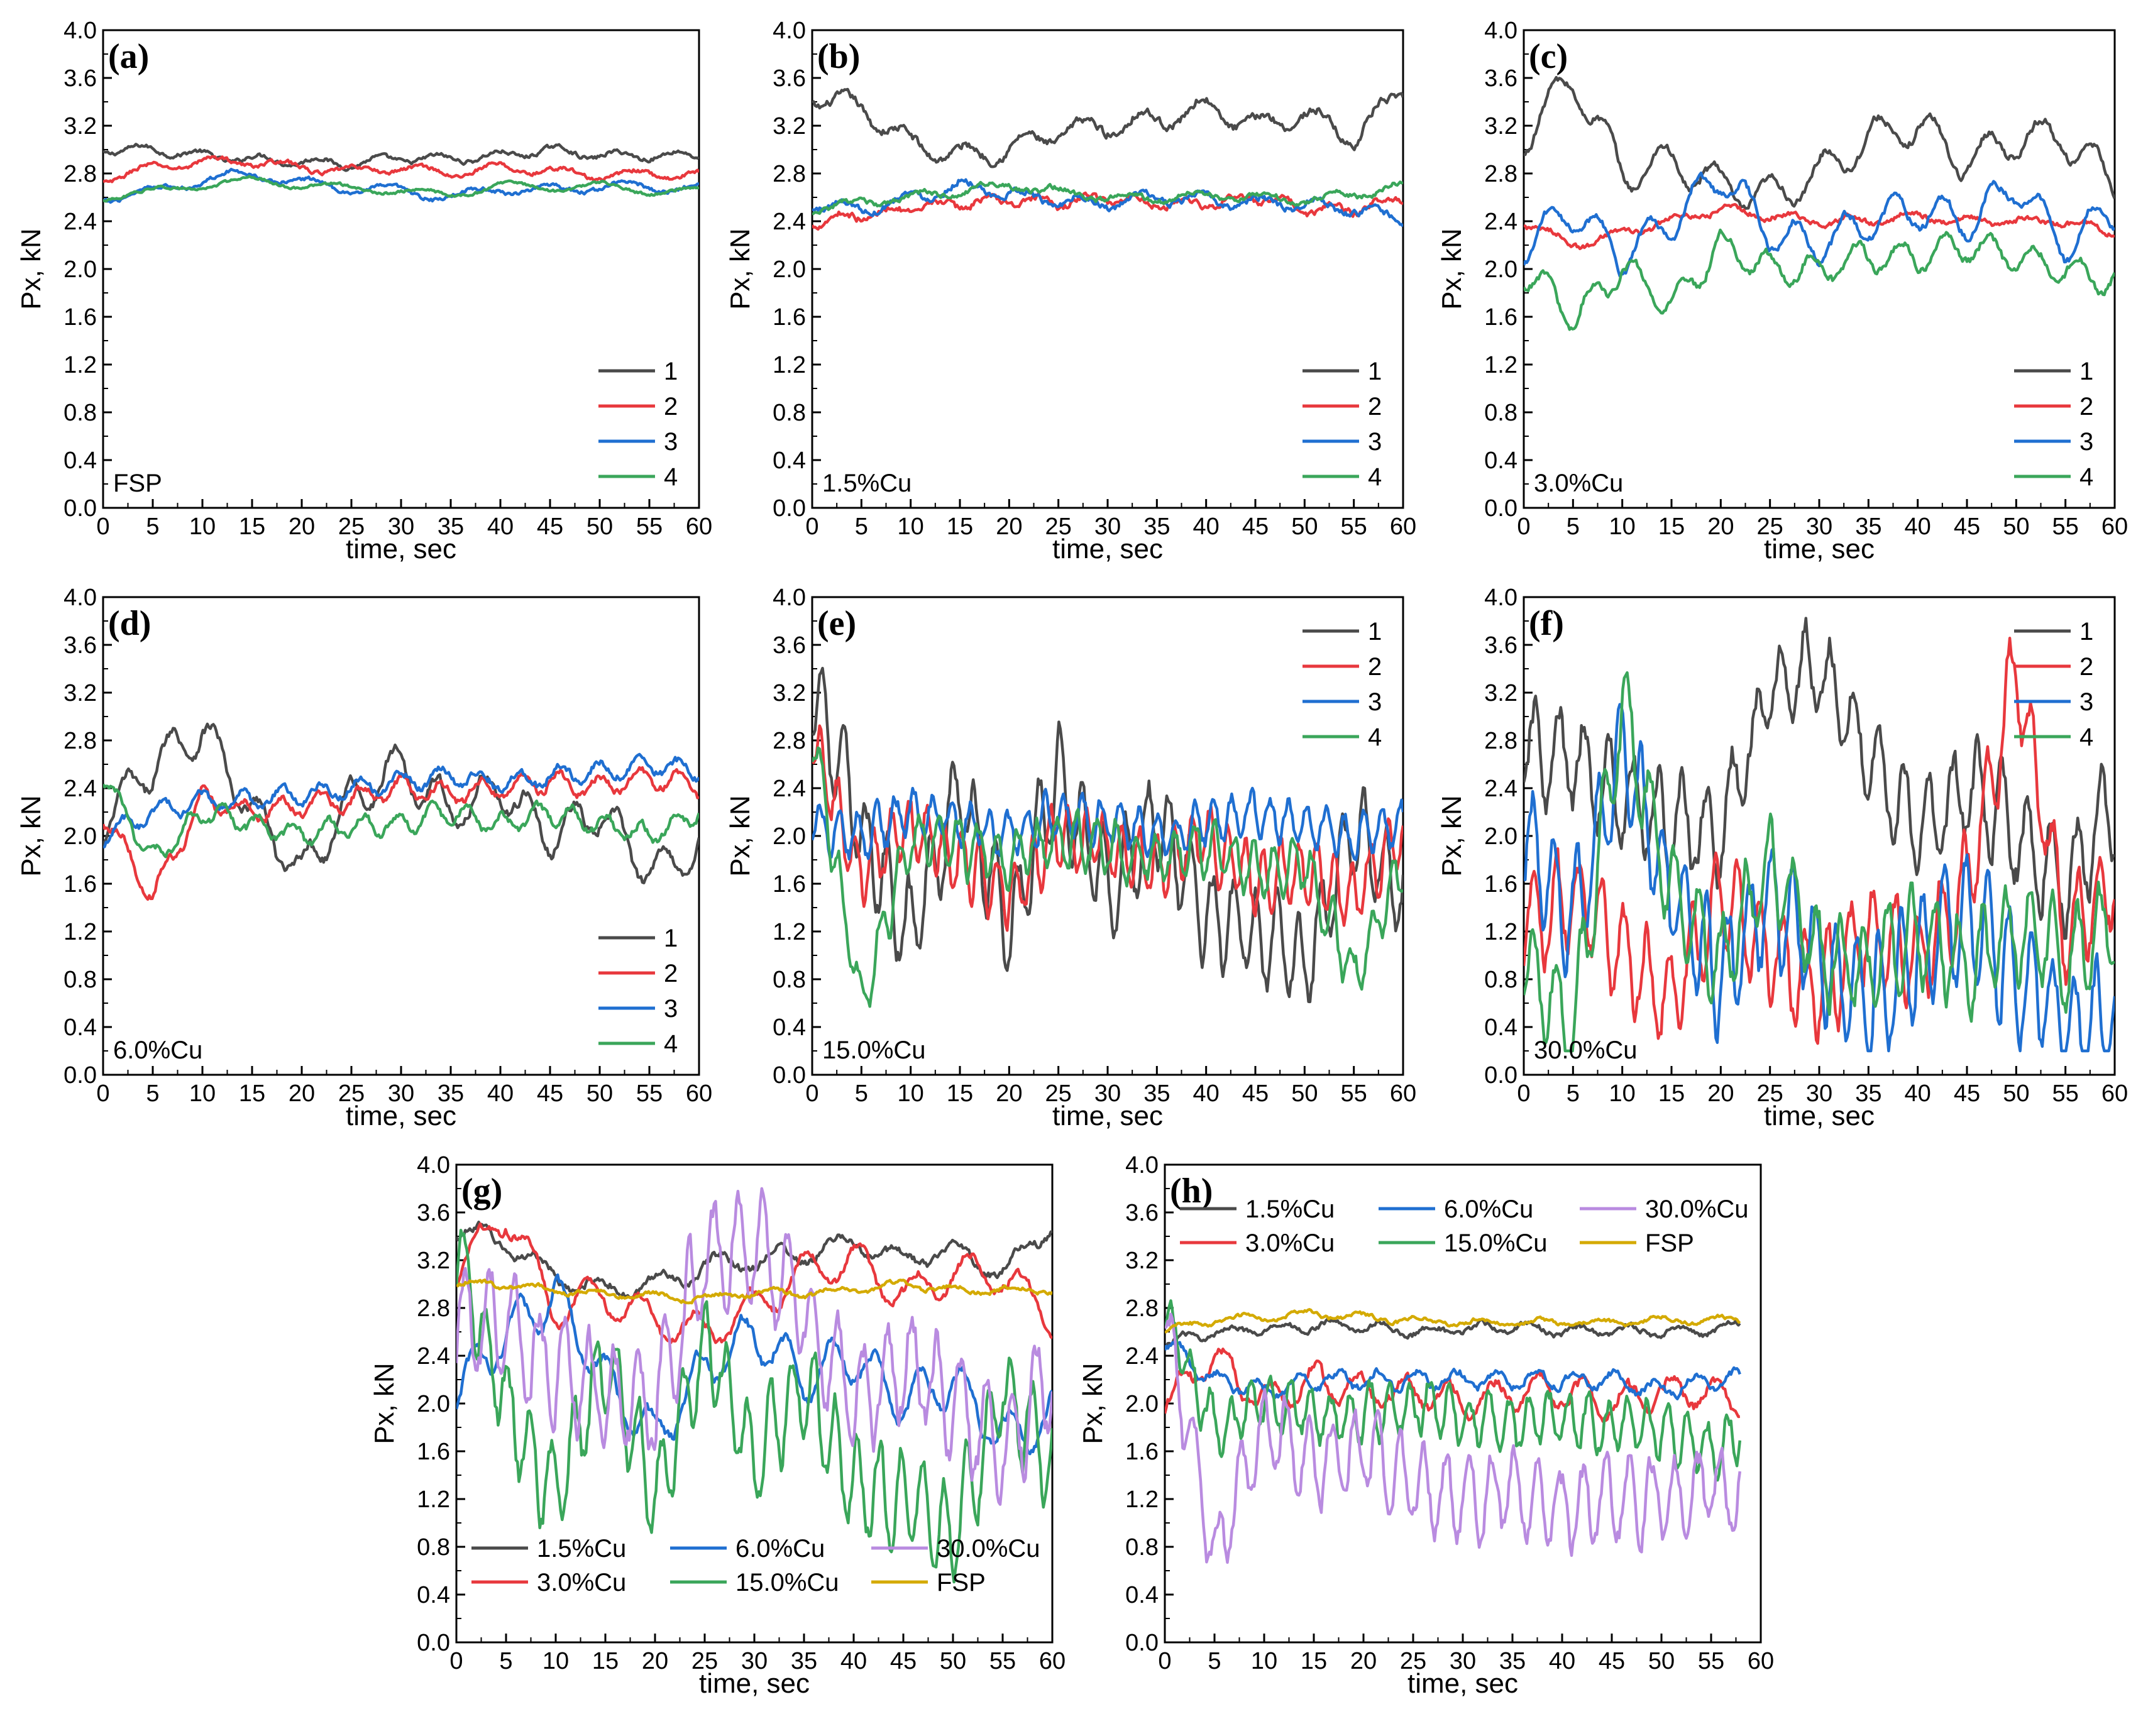  I want to click on panel-label: (f), so click(1546, 624).